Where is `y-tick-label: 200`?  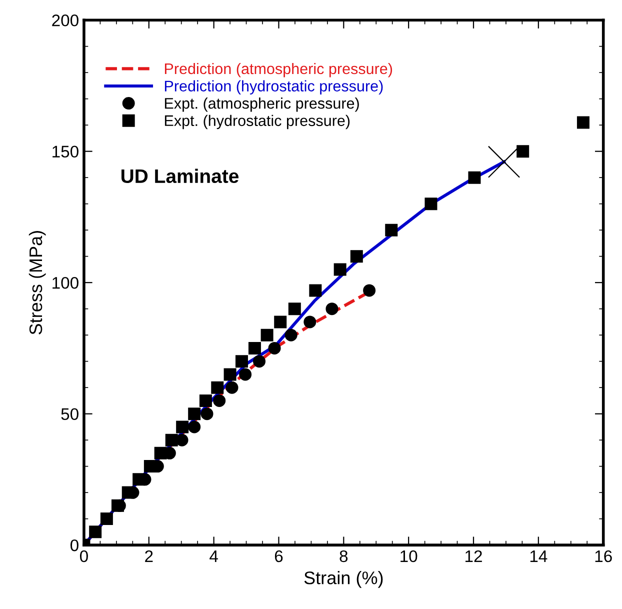
y-tick-label: 200 is located at coordinates (65, 20).